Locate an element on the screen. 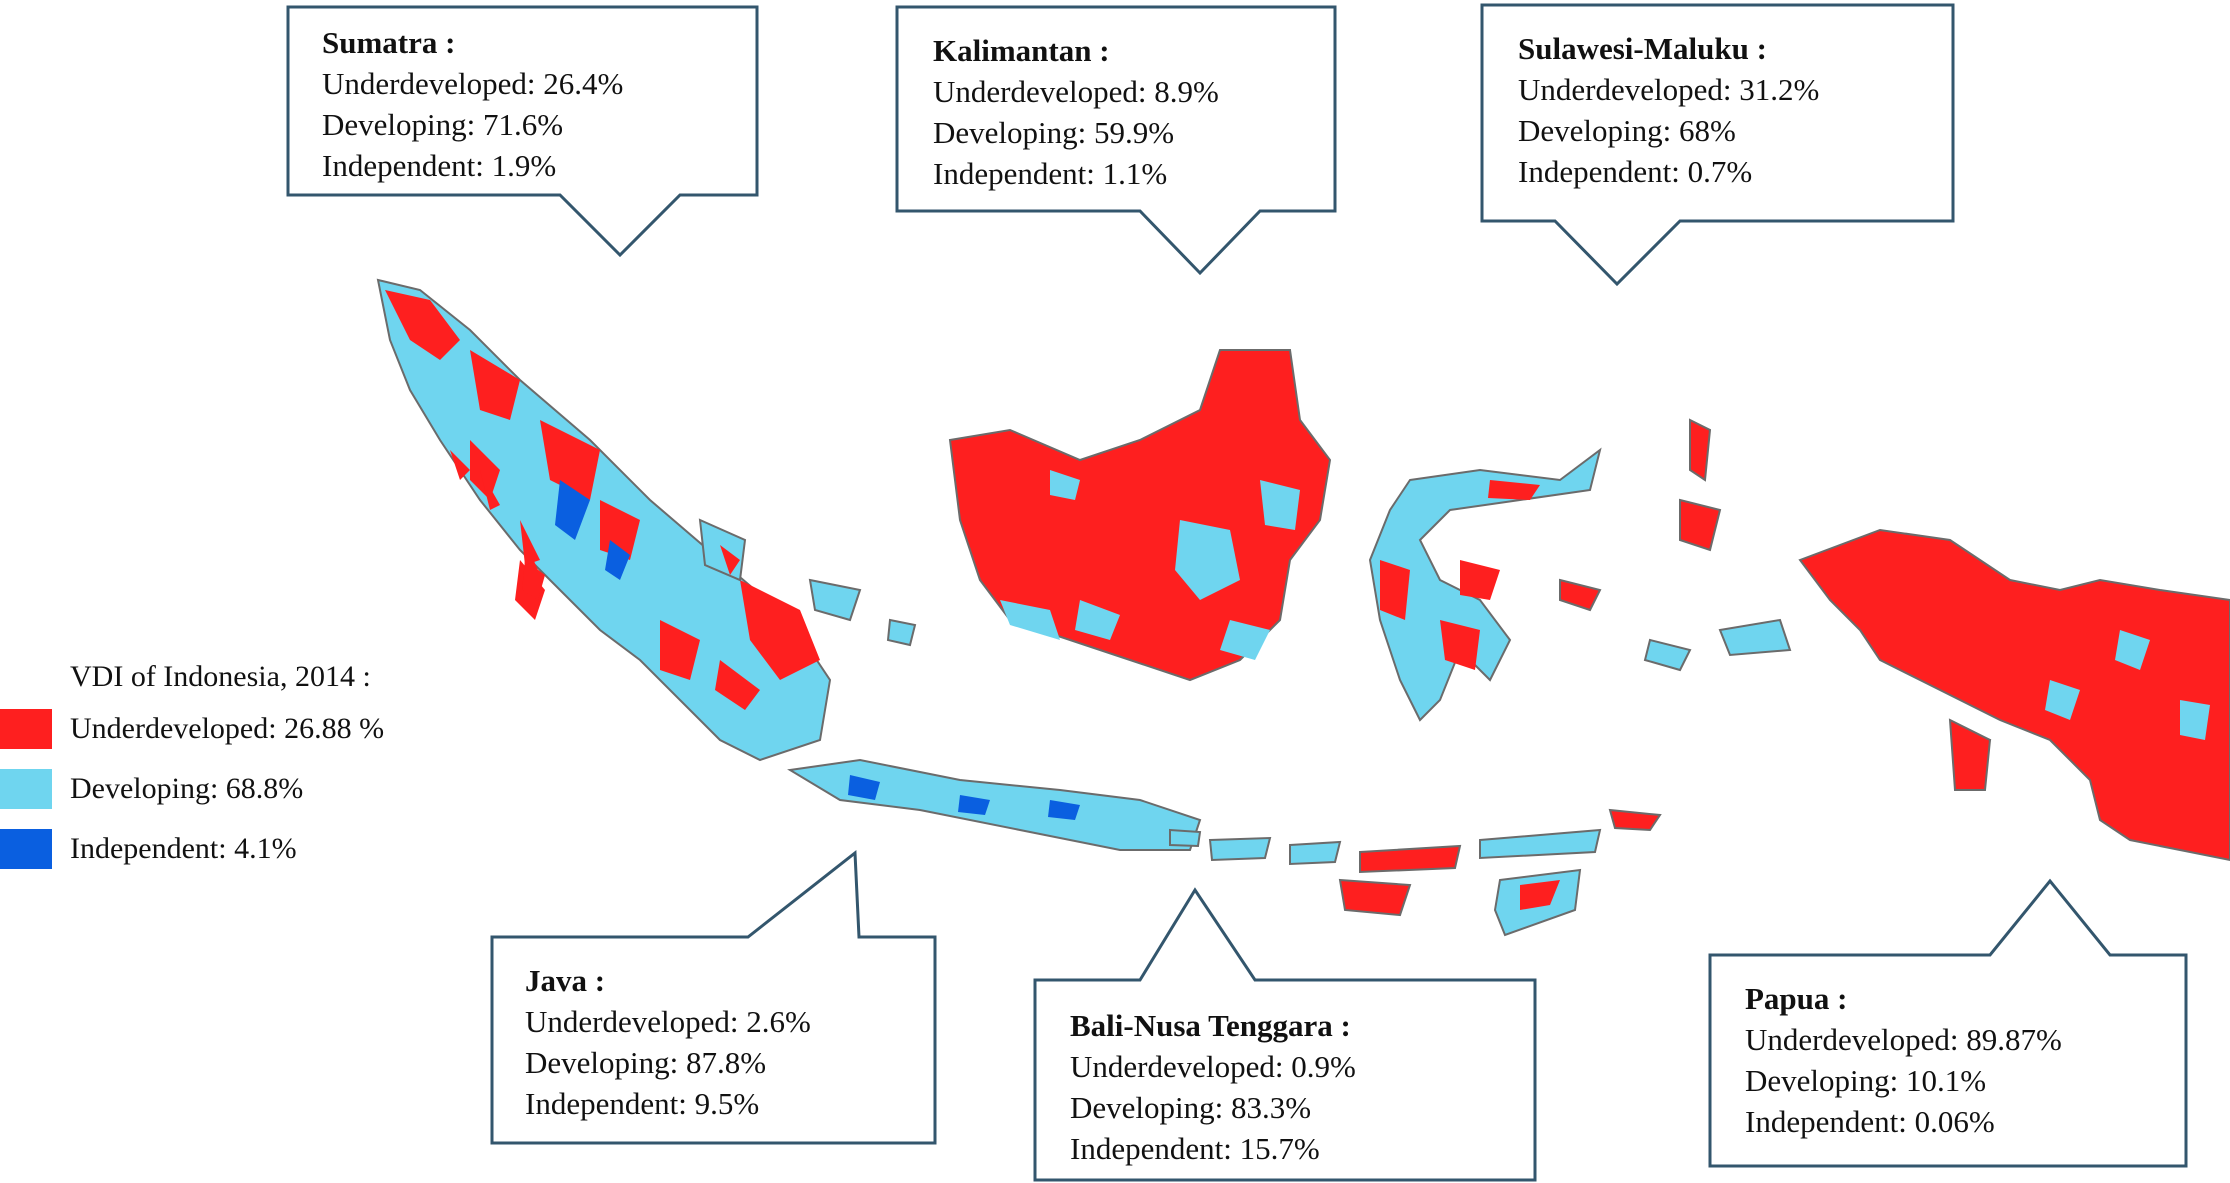 Image resolution: width=2230 pixels, height=1183 pixels. callout-sulawesi-box is located at coordinates (1717, 145).